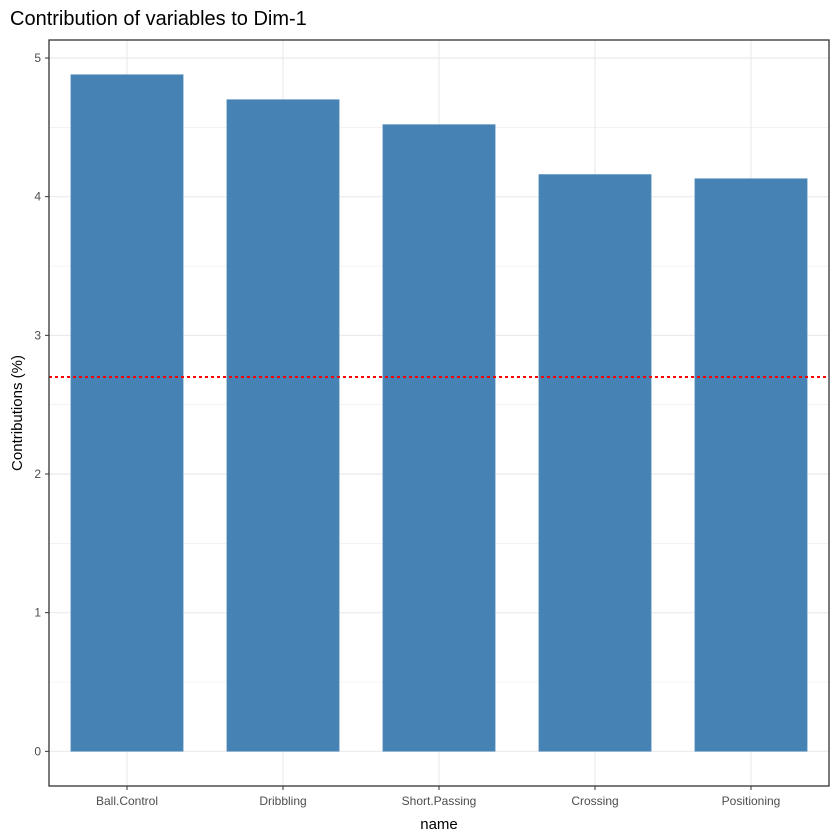  Describe the element at coordinates (439, 438) in the screenshot. I see `bar-short-passing` at that location.